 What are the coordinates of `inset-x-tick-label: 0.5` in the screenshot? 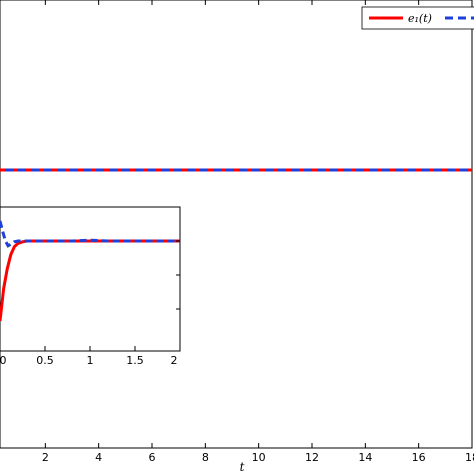 It's located at (45, 360).